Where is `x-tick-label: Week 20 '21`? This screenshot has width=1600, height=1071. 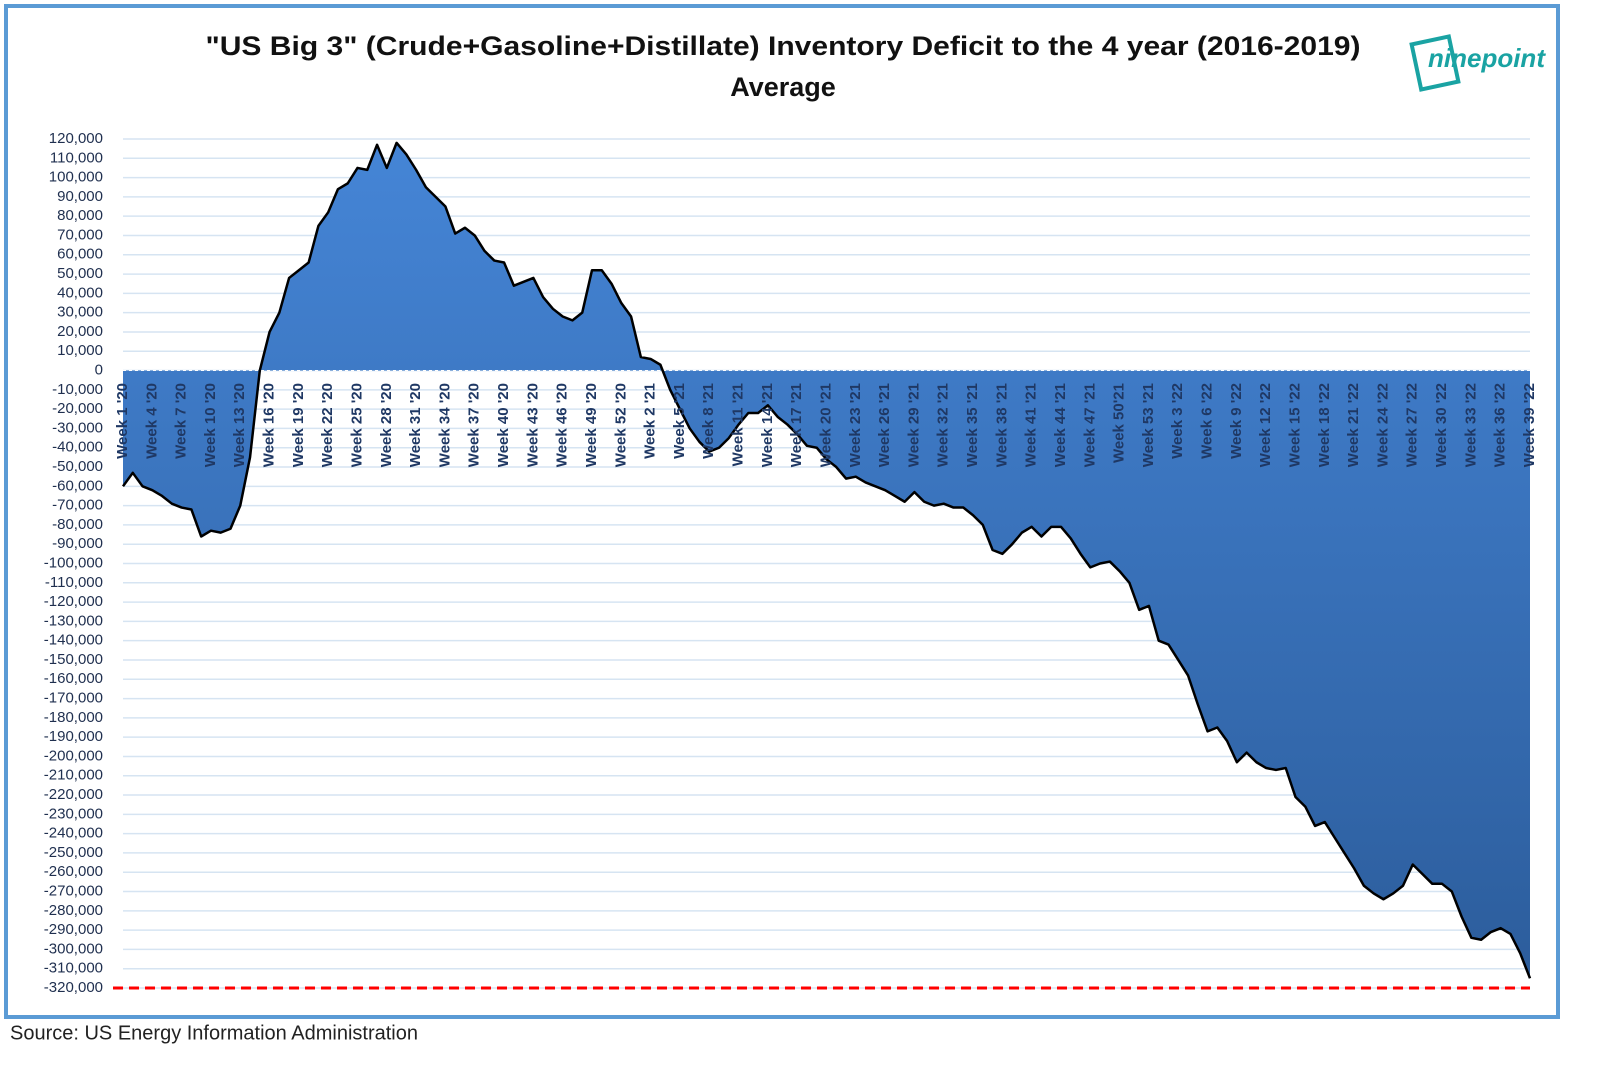 x-tick-label: Week 20 '21 is located at coordinates (825, 425).